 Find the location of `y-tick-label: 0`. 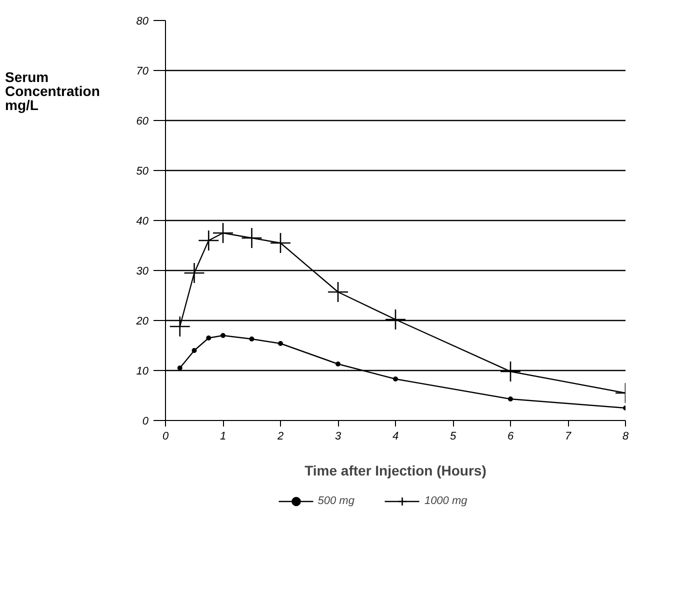

y-tick-label: 0 is located at coordinates (146, 422).